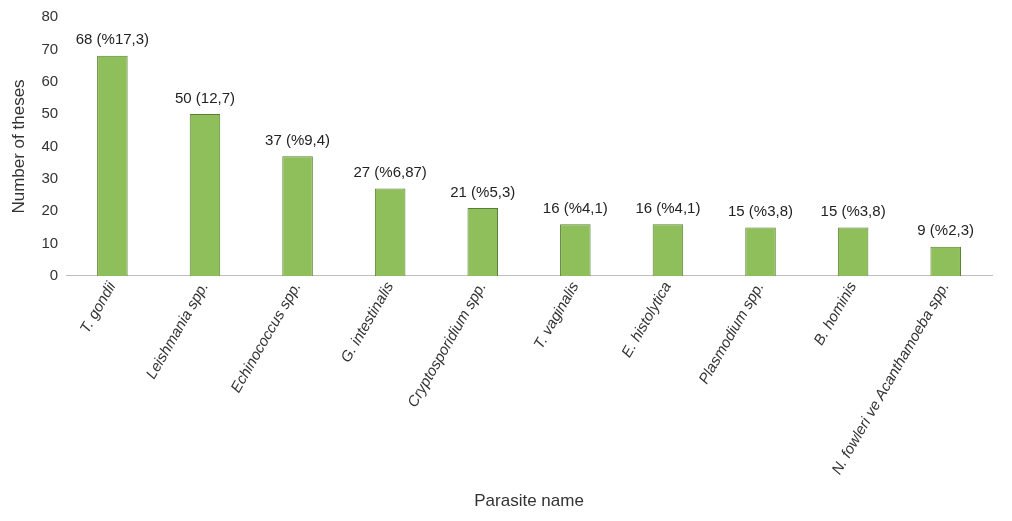  Describe the element at coordinates (50, 113) in the screenshot. I see `y-tick-label: 50` at that location.